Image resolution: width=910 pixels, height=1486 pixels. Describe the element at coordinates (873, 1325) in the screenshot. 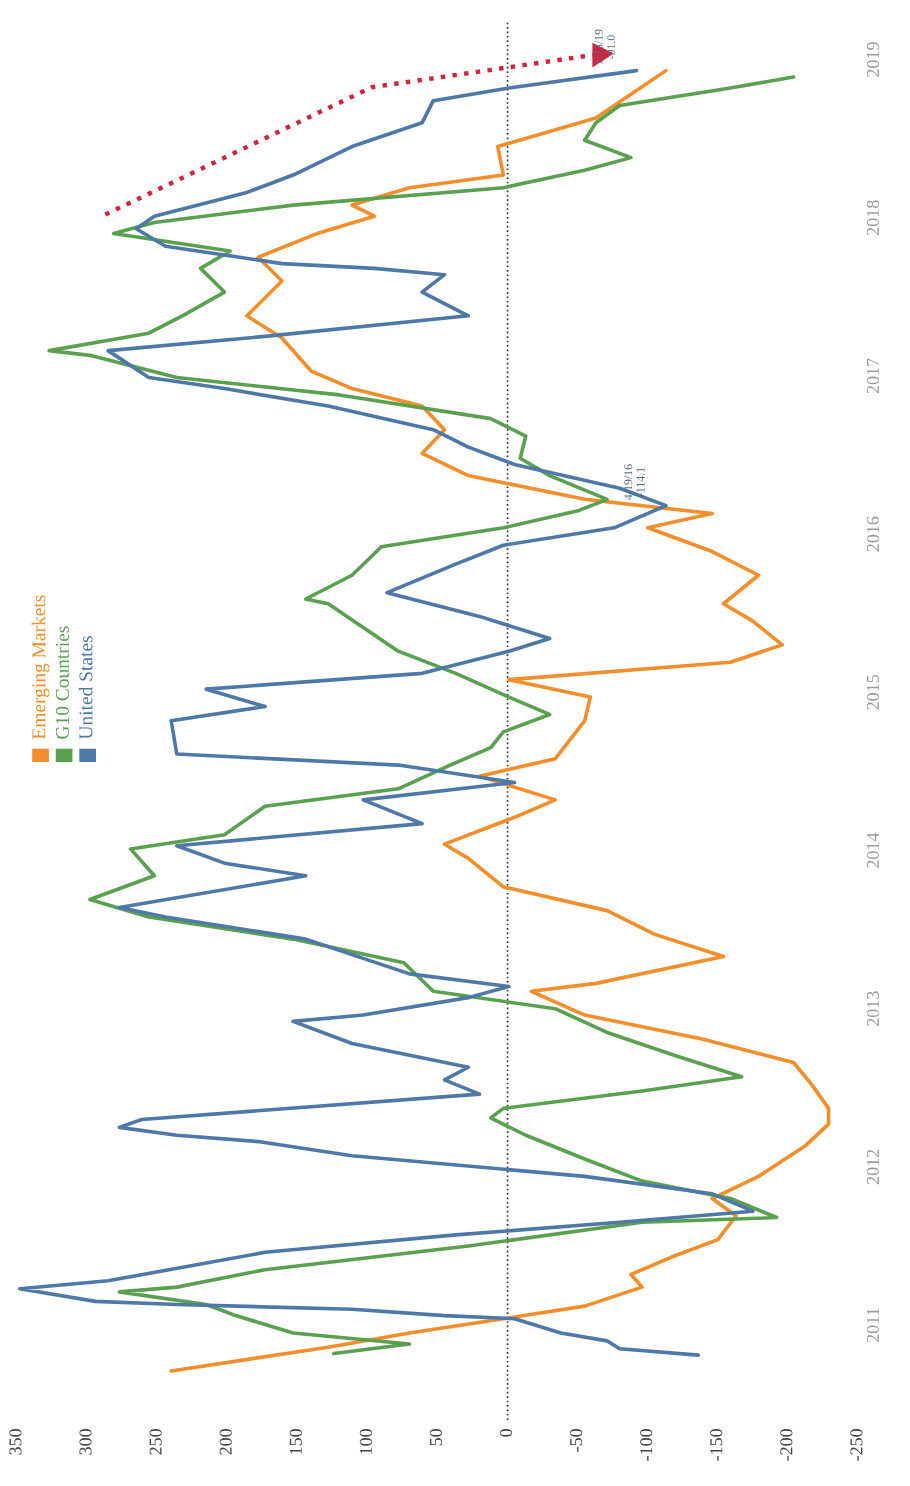

I see `y-tick-label: 2011` at that location.